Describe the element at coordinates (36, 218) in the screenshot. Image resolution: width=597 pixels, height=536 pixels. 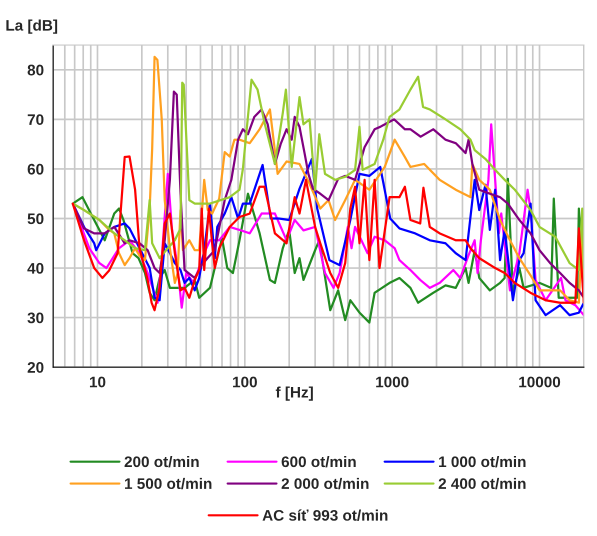
I see `y-tick-label: 50` at that location.